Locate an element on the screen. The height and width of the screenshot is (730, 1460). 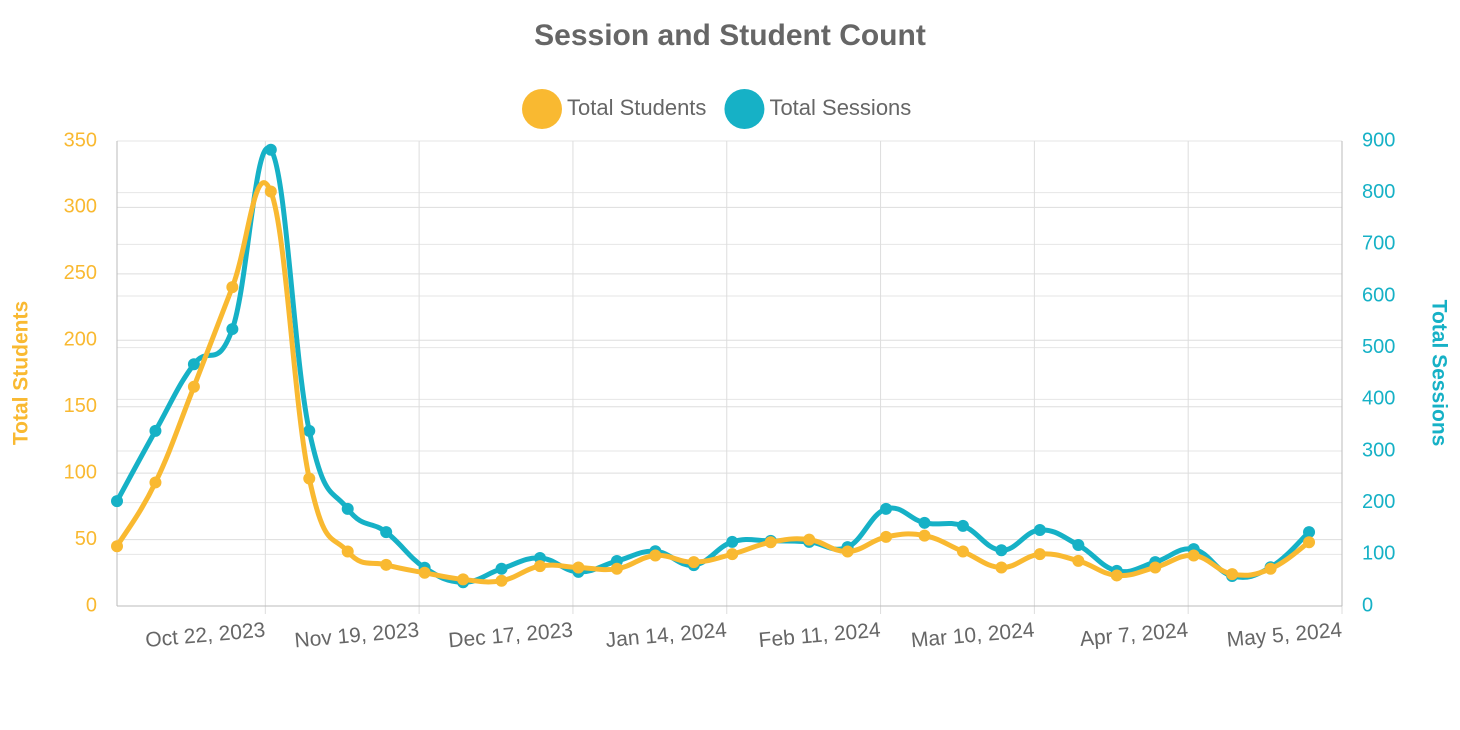
x-tick-label: Apr 7, 2024 is located at coordinates (1134, 635).